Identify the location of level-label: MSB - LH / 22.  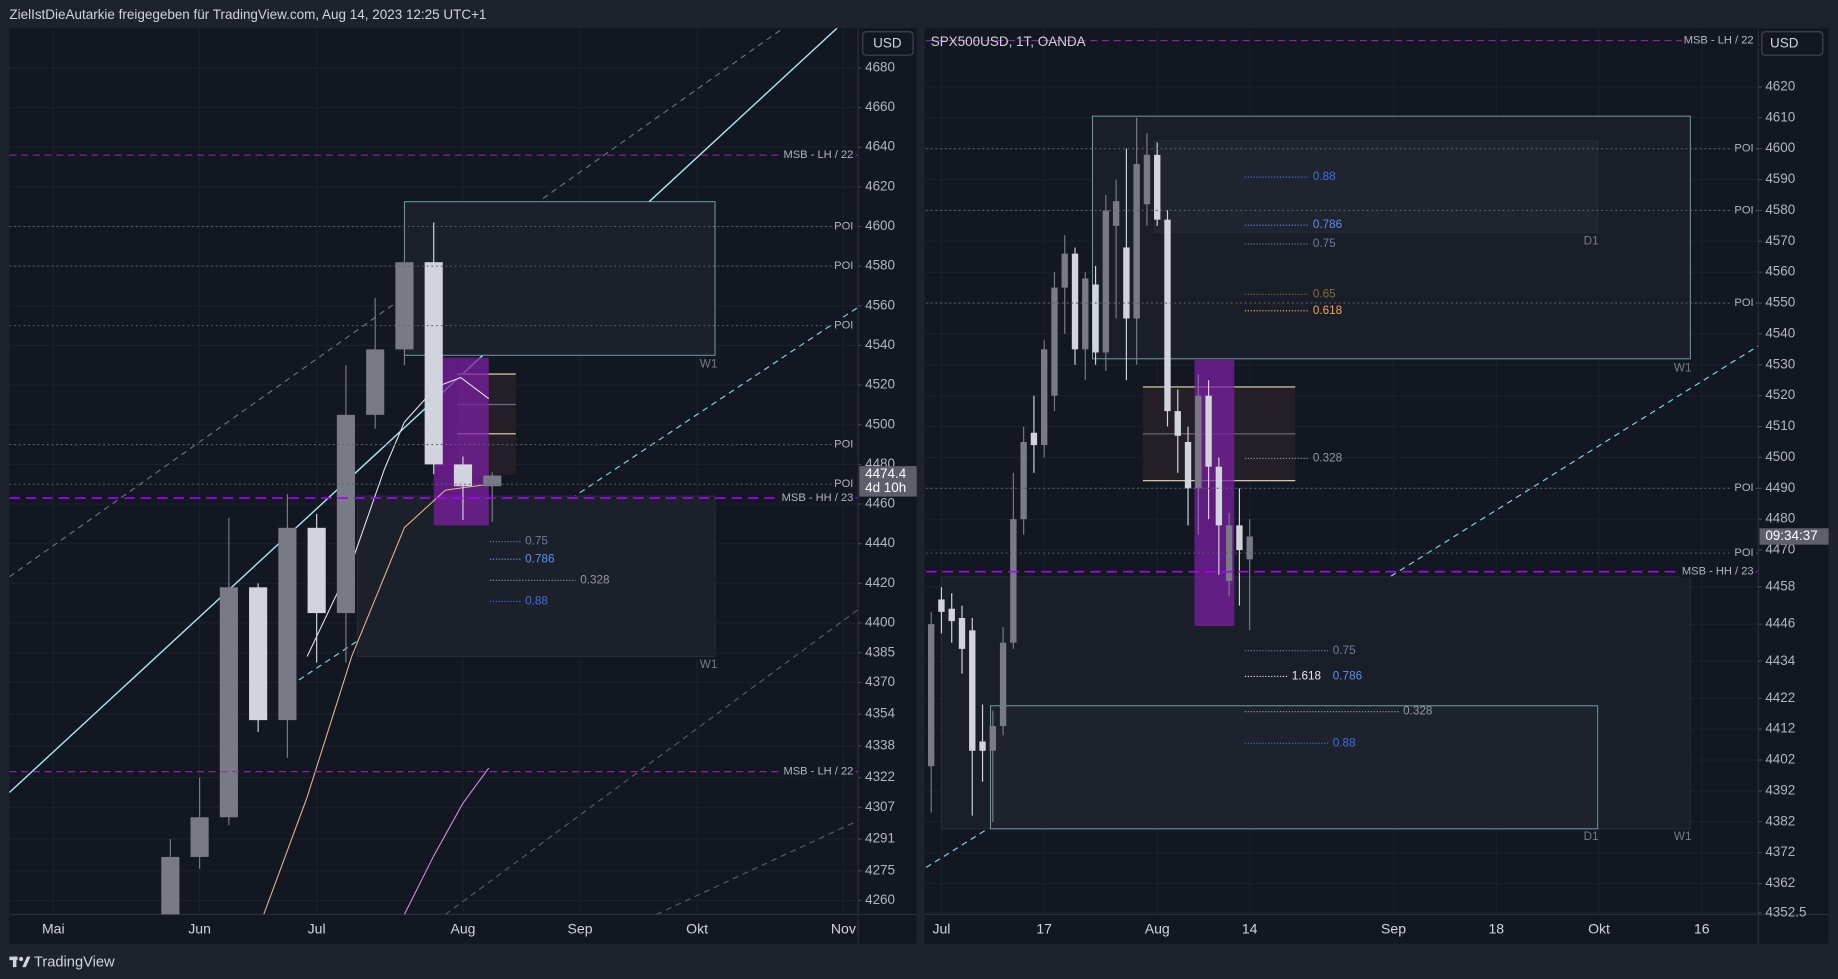
(818, 772).